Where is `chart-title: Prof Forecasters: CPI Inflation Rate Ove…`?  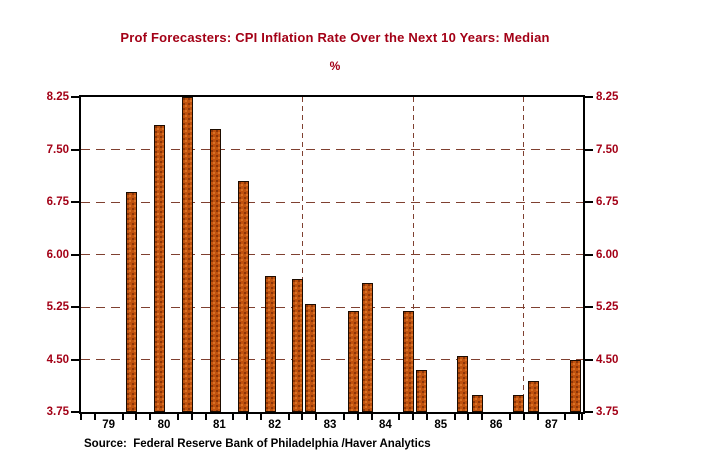 chart-title: Prof Forecasters: CPI Inflation Rate Ove… is located at coordinates (335, 37).